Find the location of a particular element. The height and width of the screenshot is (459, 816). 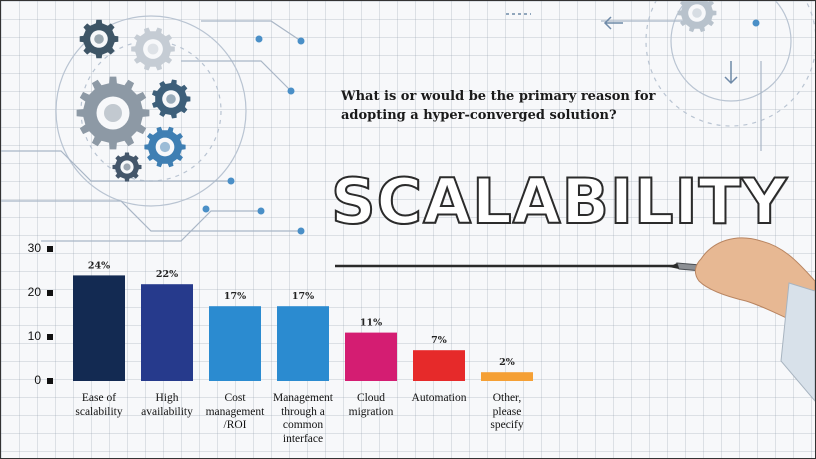

scalability-headline: SCALABILITY is located at coordinates (559, 201).